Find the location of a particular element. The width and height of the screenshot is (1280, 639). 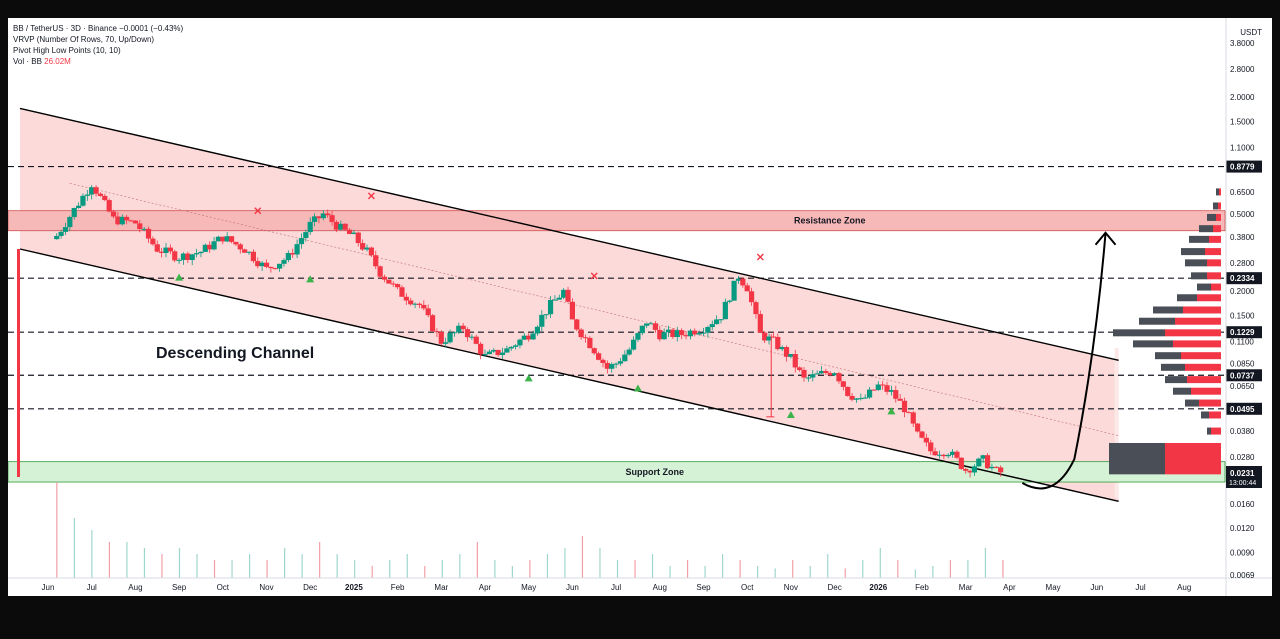

price-tick-label: 2.8000 is located at coordinates (1242, 69).